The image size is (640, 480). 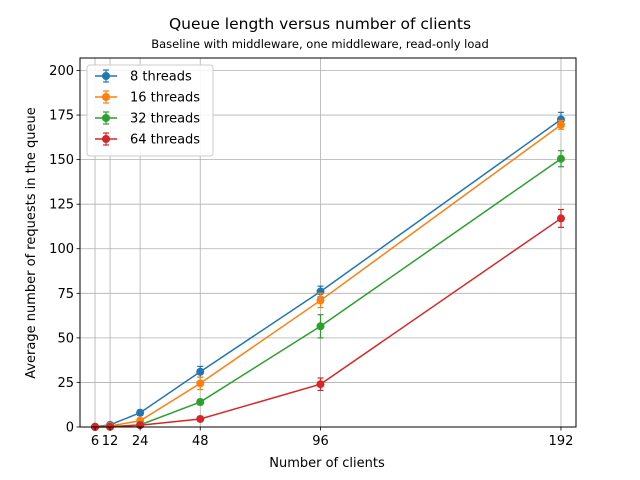 I want to click on legend-item: 64 threads, so click(x=147, y=140).